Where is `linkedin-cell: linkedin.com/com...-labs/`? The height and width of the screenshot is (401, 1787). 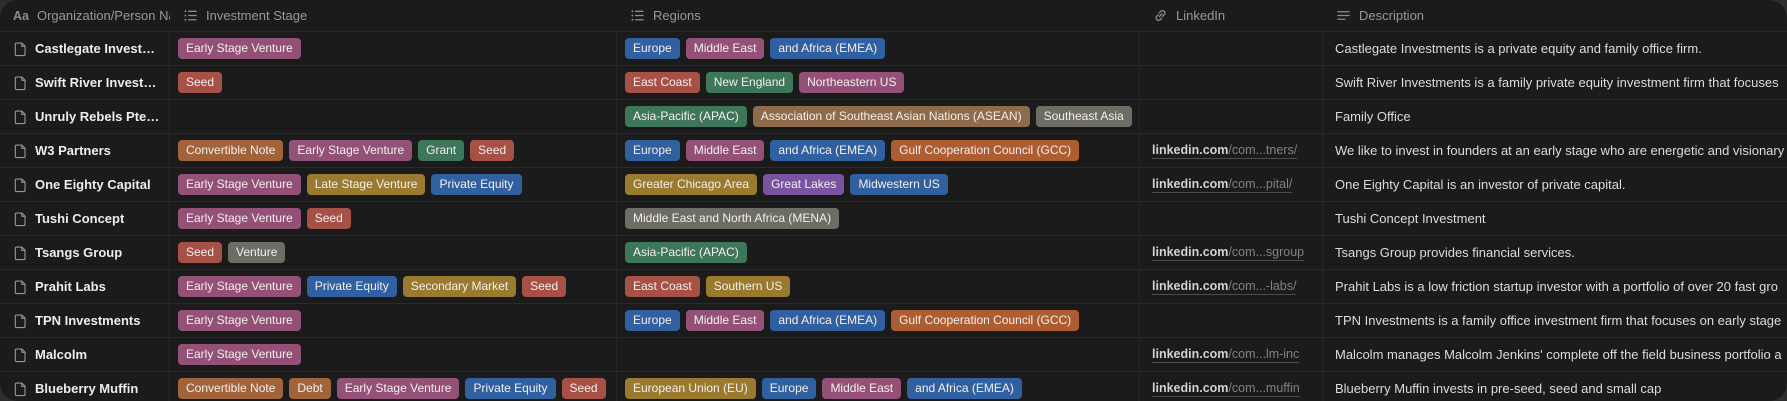
linkedin-cell: linkedin.com/com...-labs/ is located at coordinates (1231, 286).